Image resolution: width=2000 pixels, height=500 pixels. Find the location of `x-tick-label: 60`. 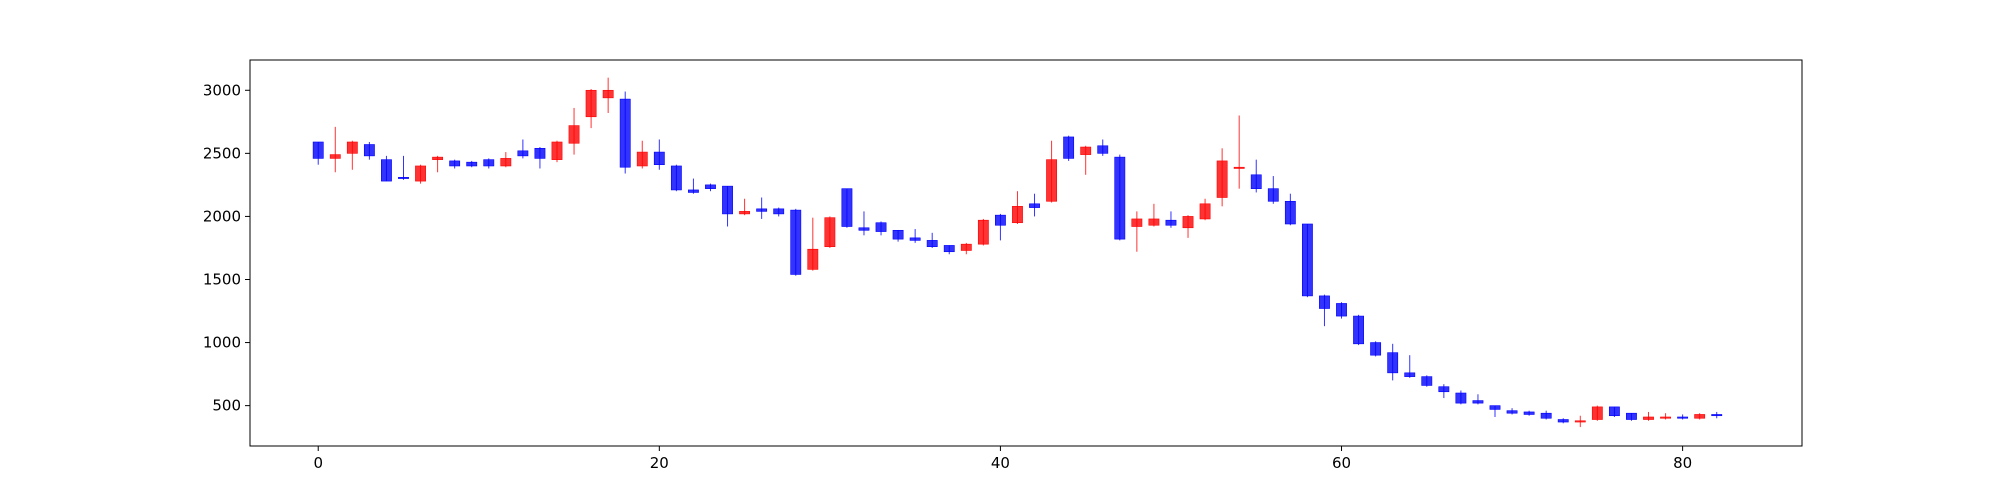

x-tick-label: 60 is located at coordinates (1341, 463).